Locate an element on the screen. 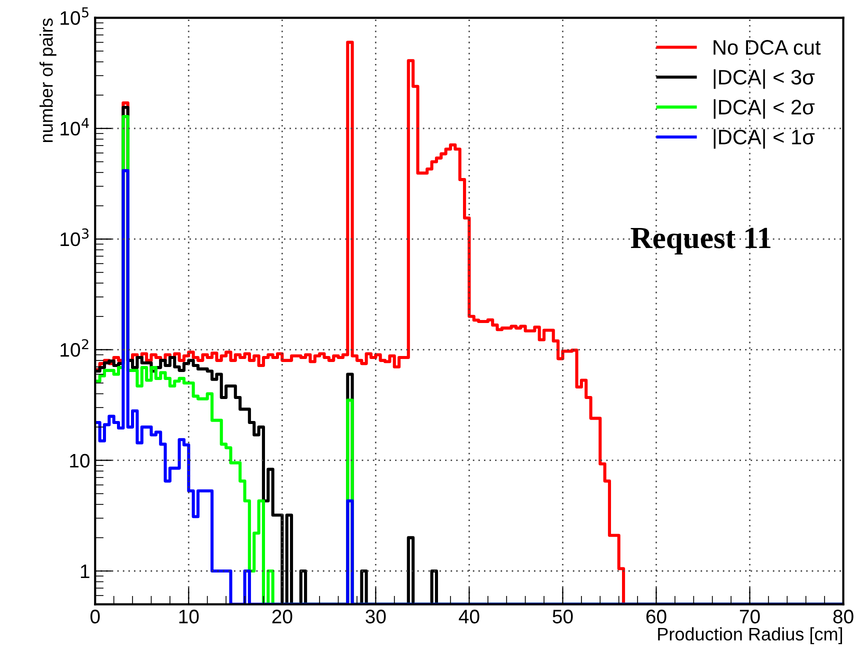  x-tick-label: 0 is located at coordinates (95, 617).